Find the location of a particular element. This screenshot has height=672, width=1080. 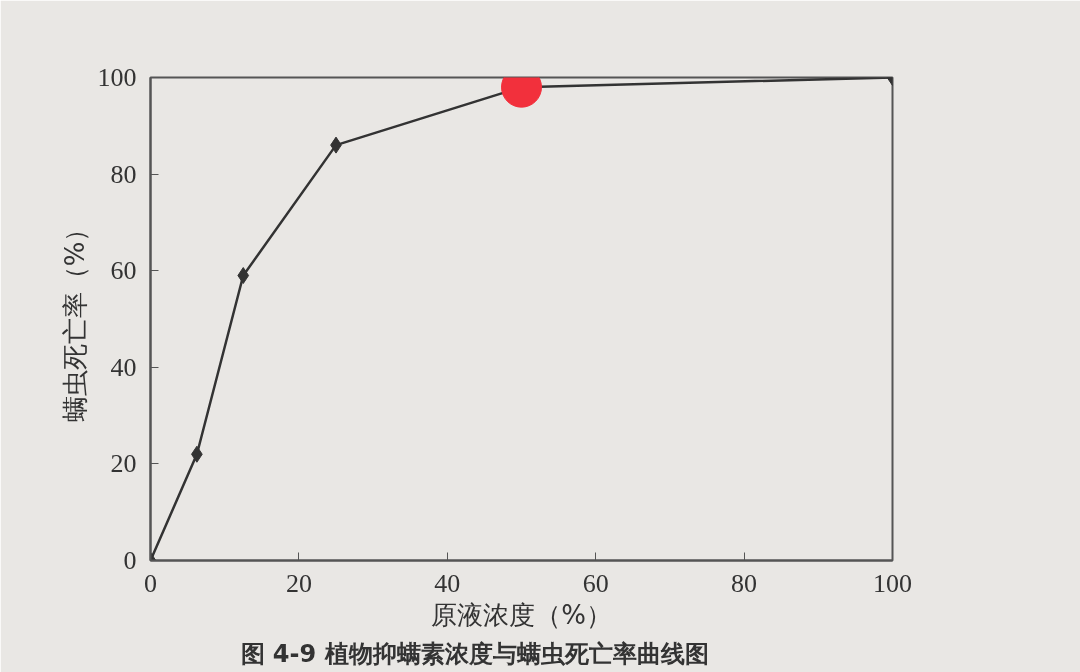

y-tick-label: 40 is located at coordinates (123, 367).